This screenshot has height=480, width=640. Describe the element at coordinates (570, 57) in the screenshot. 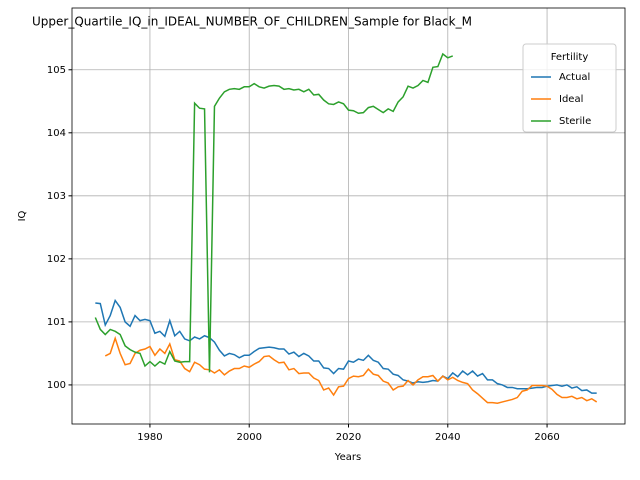

I see `legend-title: Fertility` at that location.